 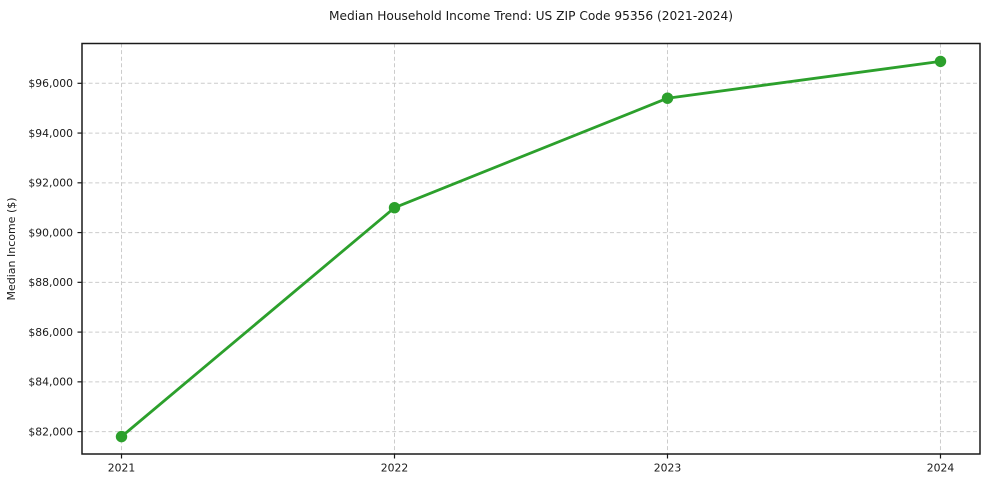 I want to click on x-tick-label: 2024, so click(x=941, y=468).